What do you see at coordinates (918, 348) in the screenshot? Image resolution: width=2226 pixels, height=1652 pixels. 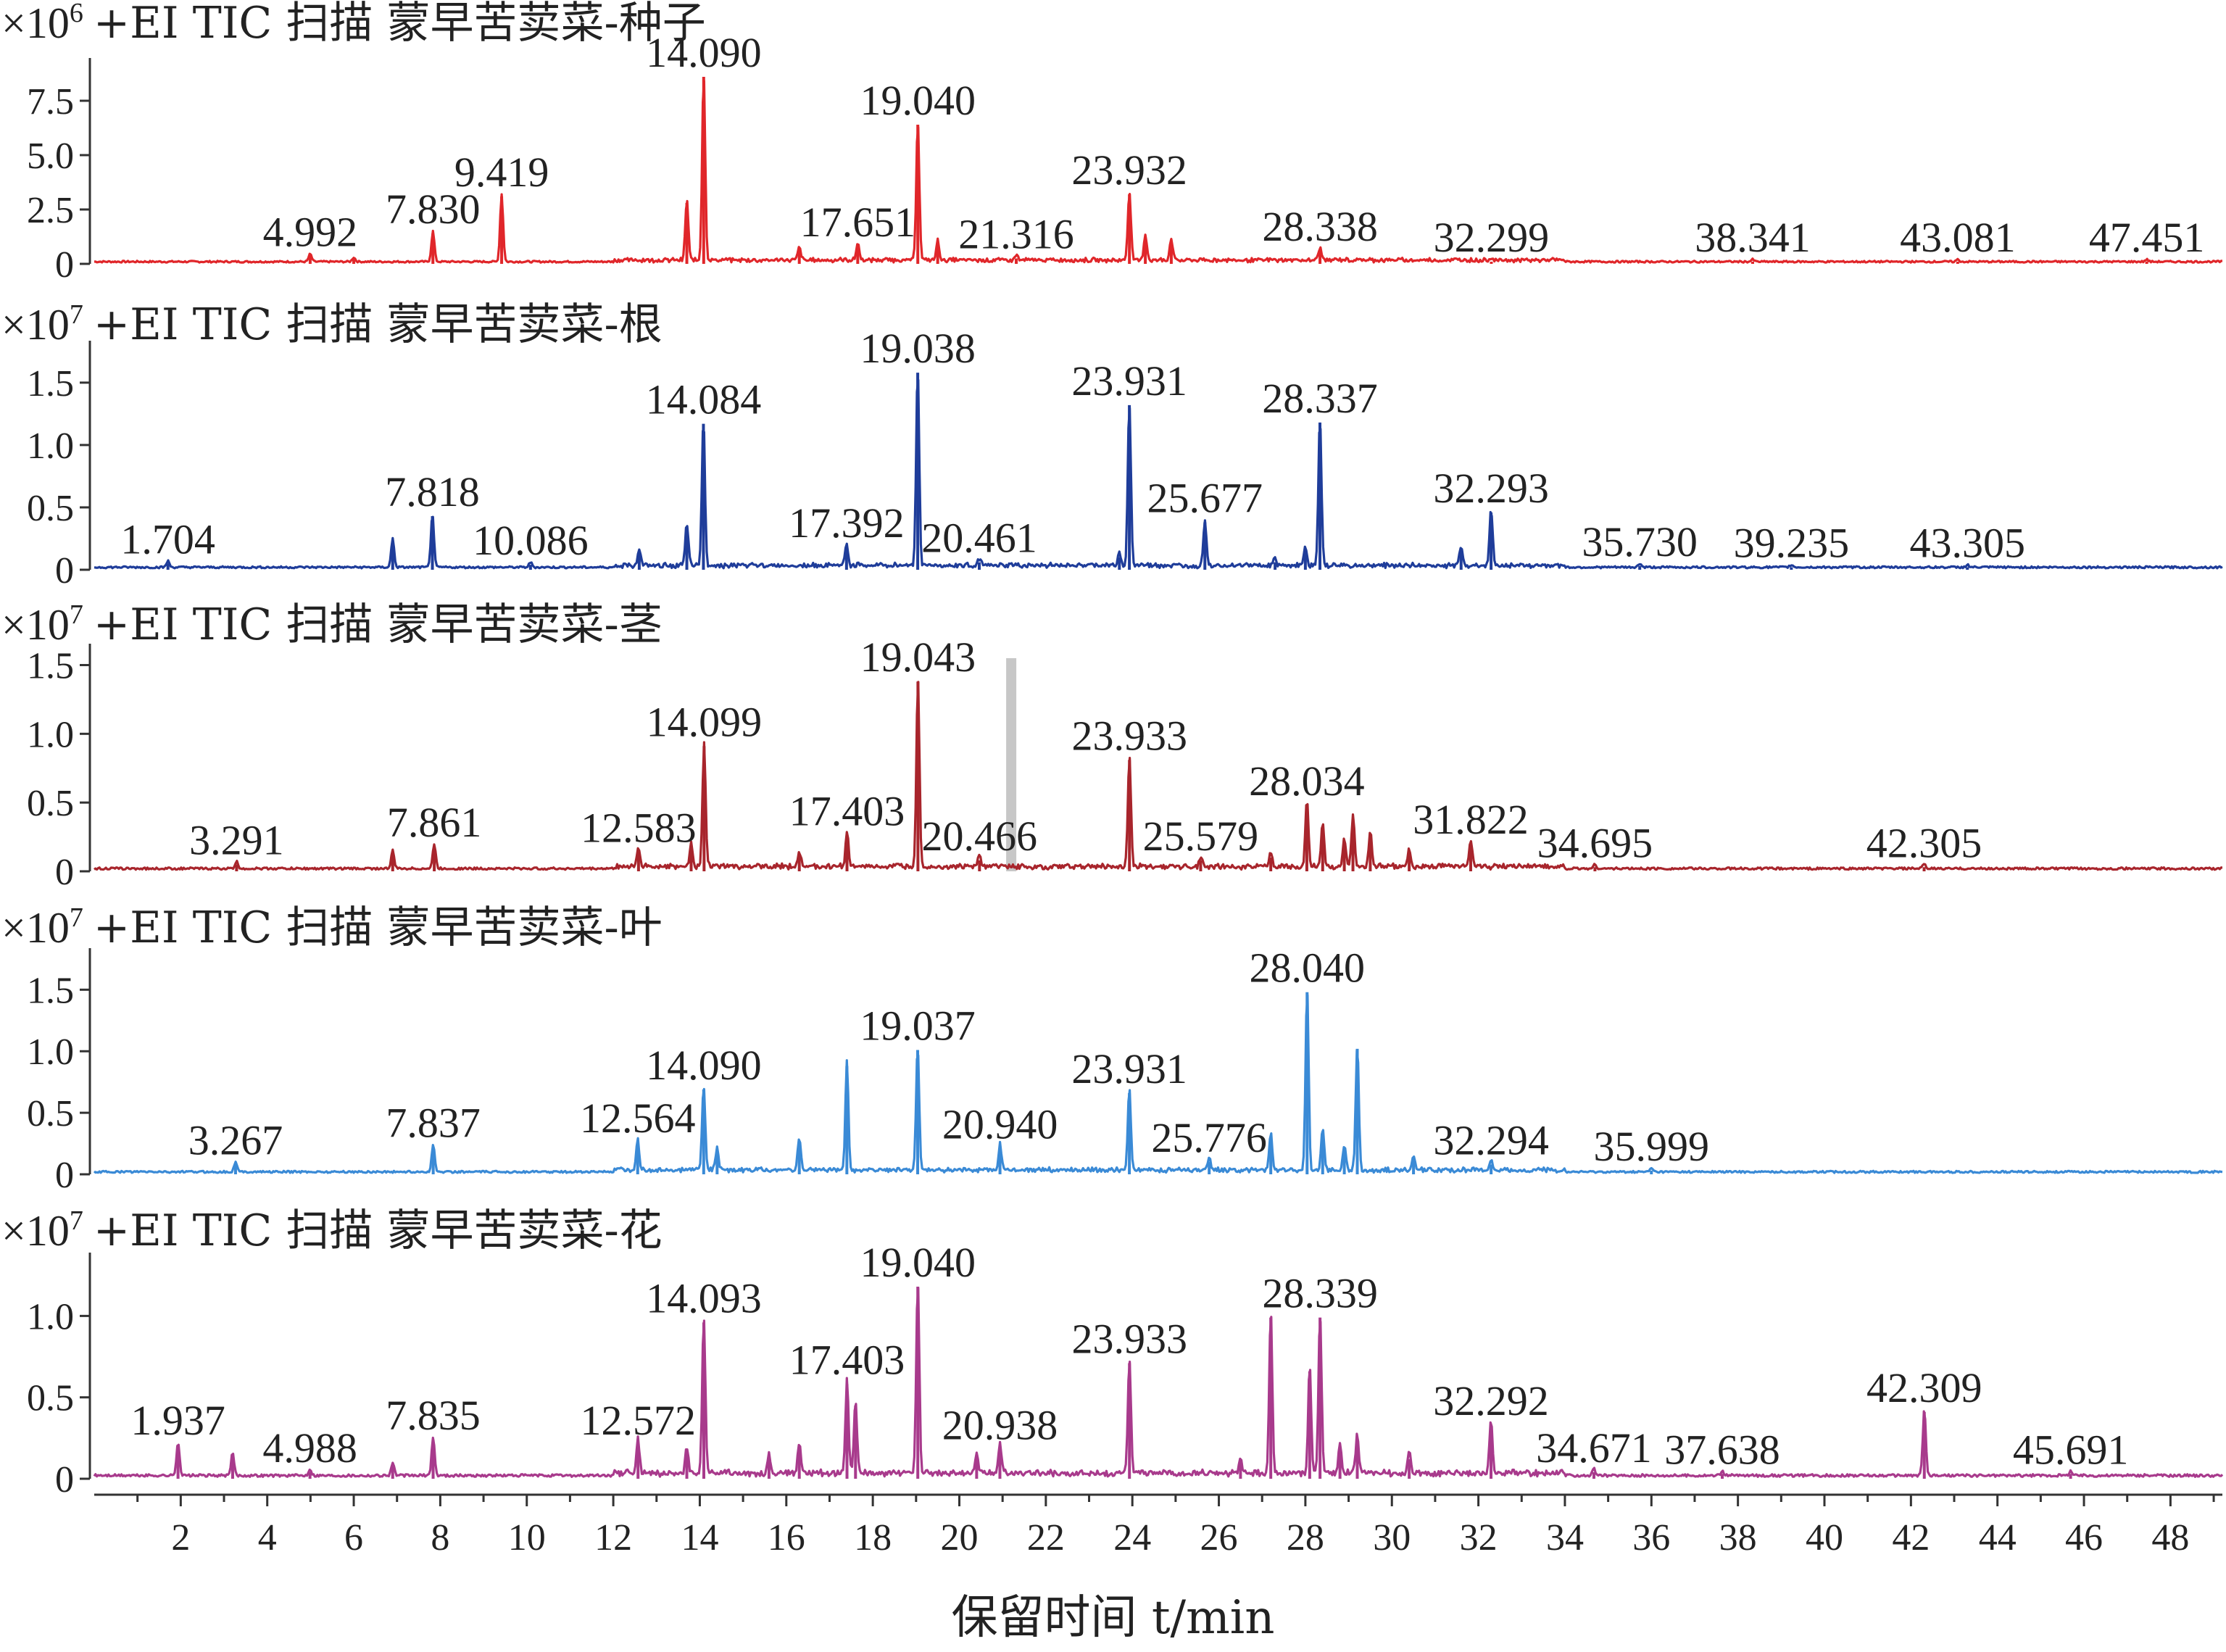 I see `peak-label: 19.038` at bounding box center [918, 348].